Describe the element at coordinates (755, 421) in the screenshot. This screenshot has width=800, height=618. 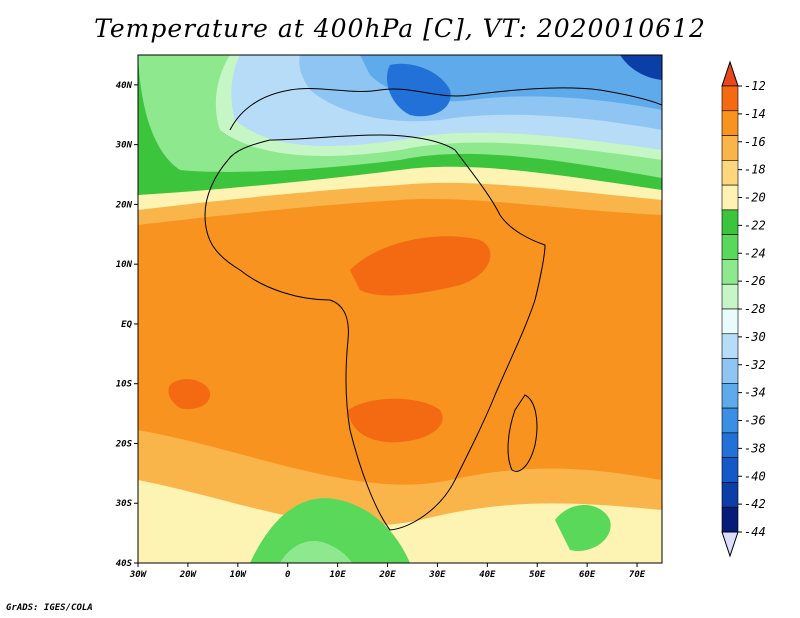
I see `colorbar-label: -36` at that location.